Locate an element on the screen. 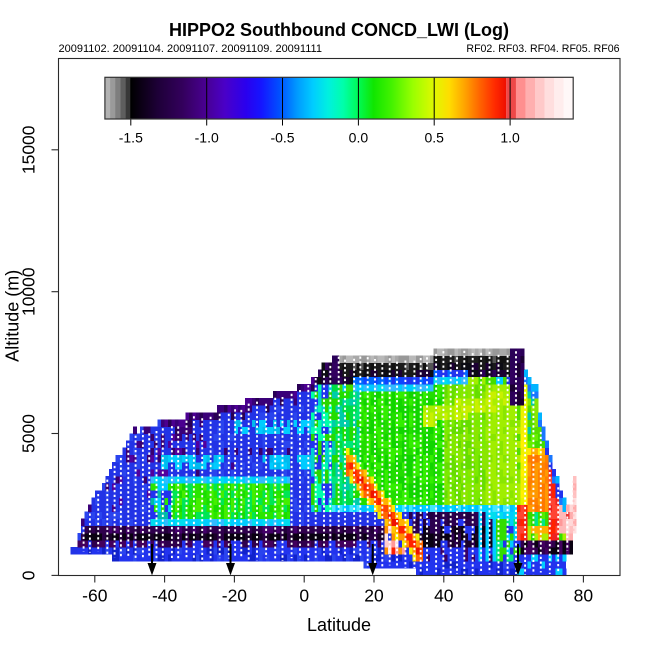 This screenshot has width=650, height=650. svg-text: -0.5 is located at coordinates (282, 138).